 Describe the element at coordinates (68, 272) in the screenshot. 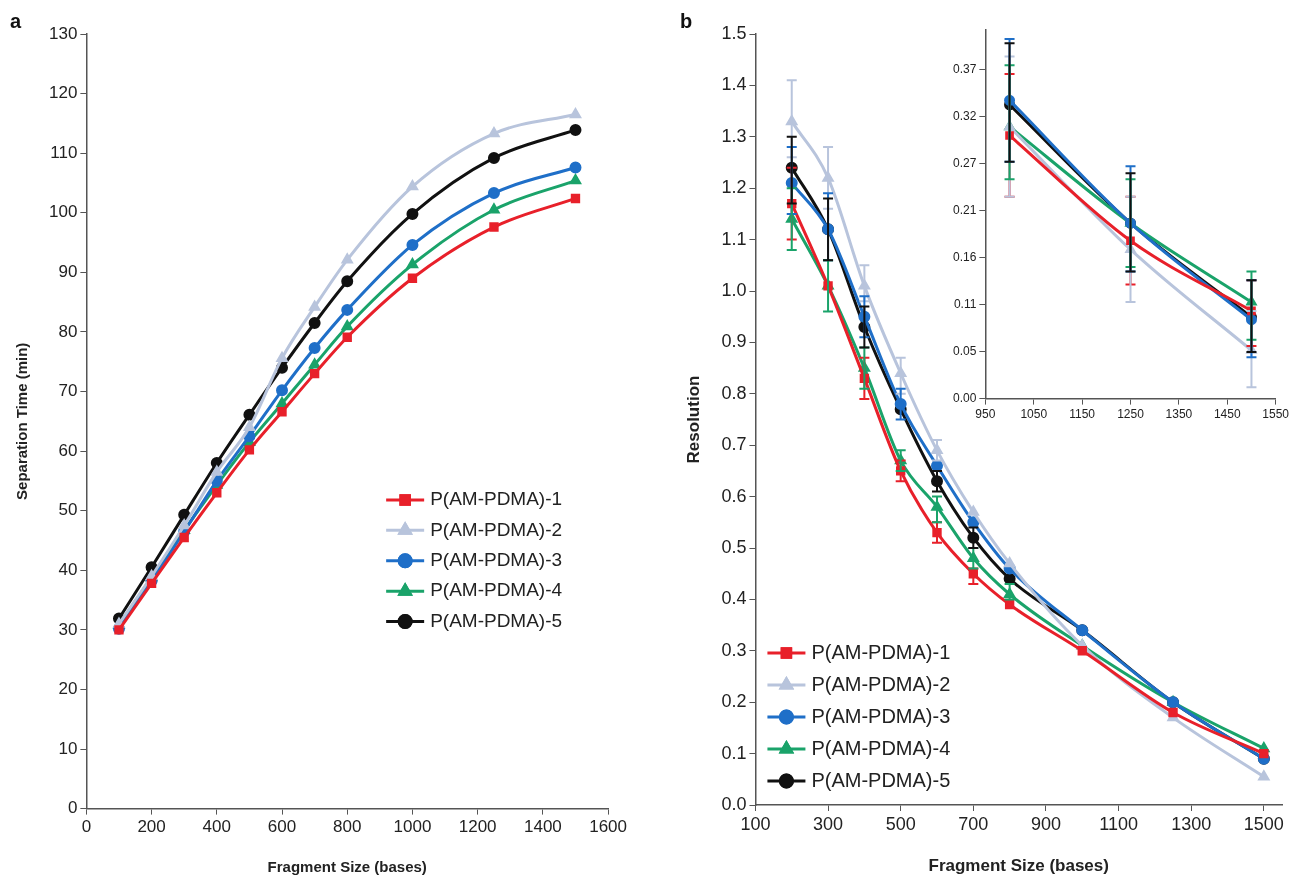

I see `y-tick-label: 90` at that location.